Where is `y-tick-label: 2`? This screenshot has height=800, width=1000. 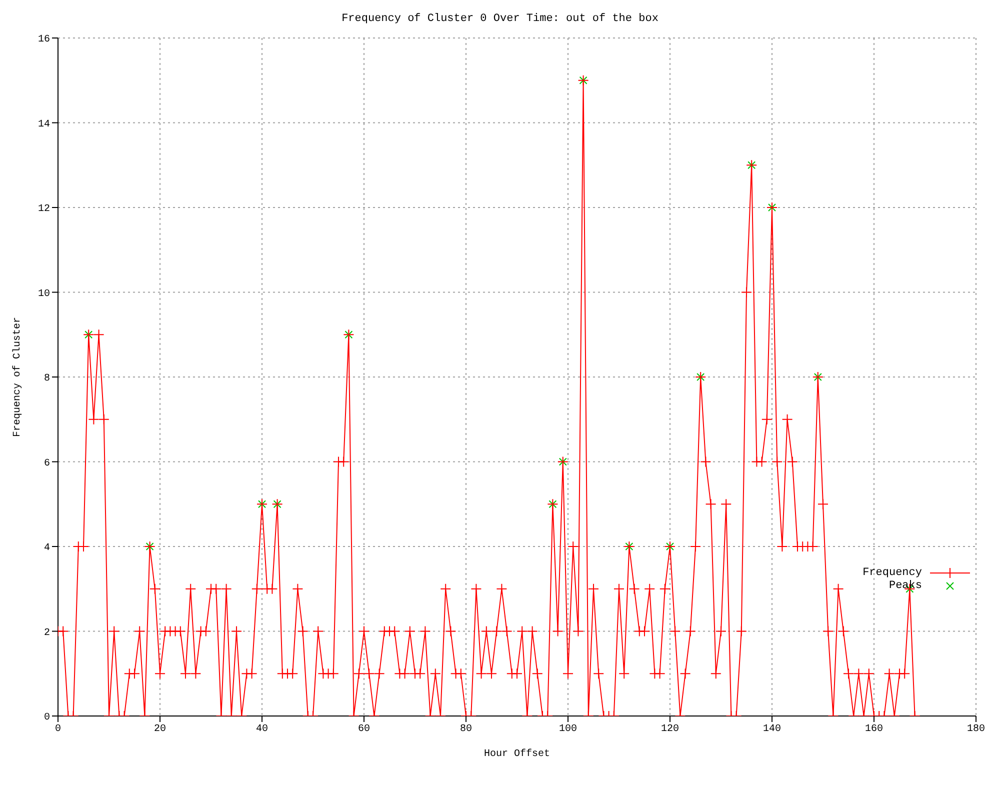
y-tick-label: 2 is located at coordinates (47, 633).